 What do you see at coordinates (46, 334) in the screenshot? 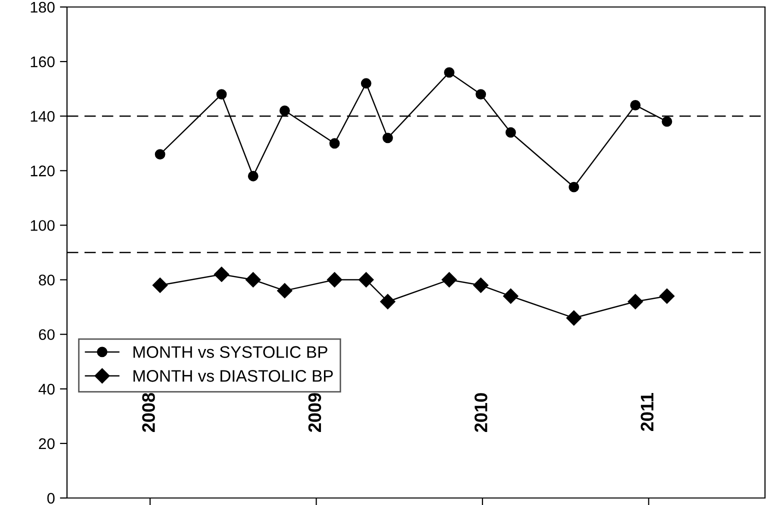
I see `y-tick-label: 60` at bounding box center [46, 334].